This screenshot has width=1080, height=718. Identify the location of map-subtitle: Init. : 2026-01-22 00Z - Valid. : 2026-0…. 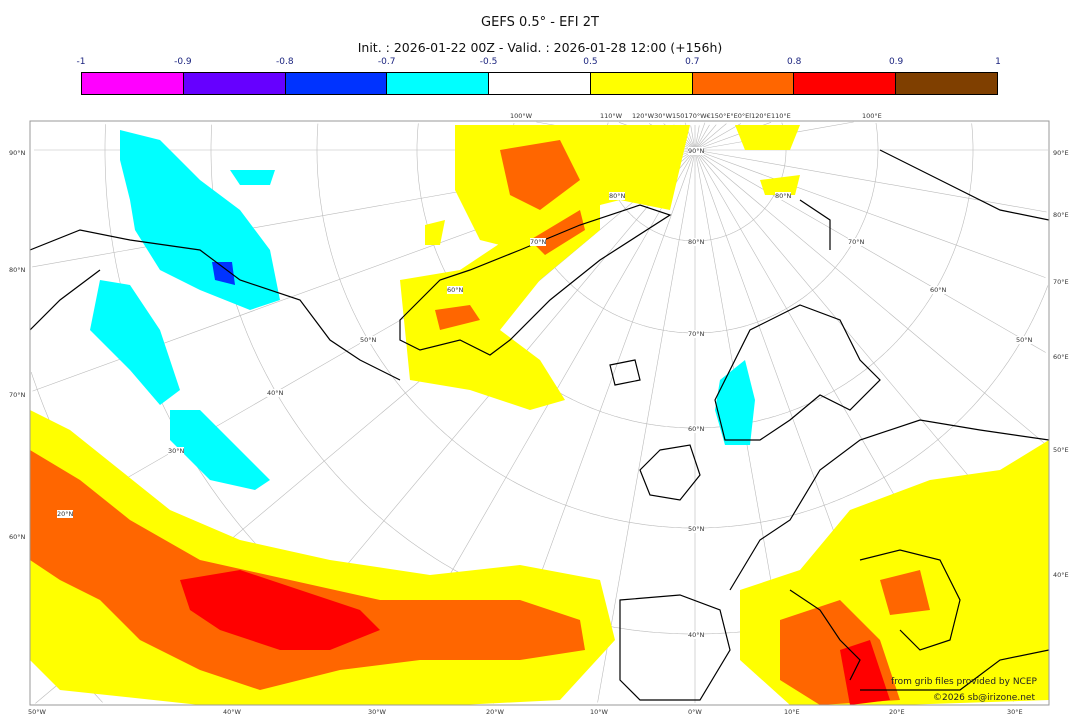
(540, 47).